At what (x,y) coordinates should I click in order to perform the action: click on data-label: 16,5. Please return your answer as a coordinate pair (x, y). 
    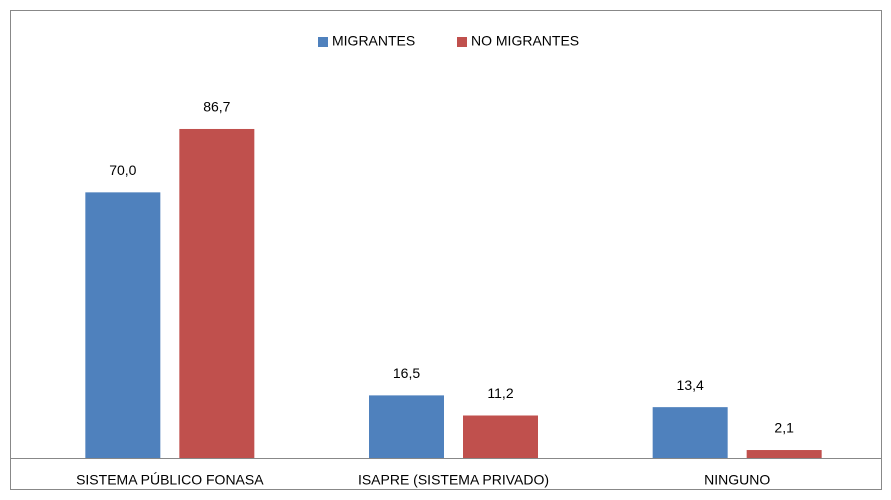
    Looking at the image, I should click on (406, 373).